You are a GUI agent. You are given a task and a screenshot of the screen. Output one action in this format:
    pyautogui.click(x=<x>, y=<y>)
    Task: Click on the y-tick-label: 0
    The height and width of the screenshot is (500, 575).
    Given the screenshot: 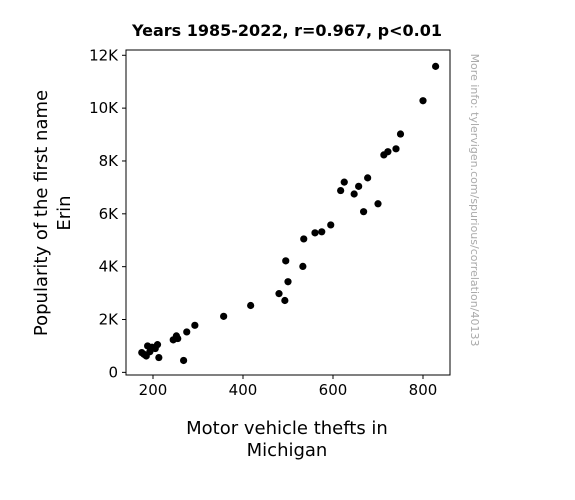 What is the action you would take?
    pyautogui.click(x=113, y=372)
    